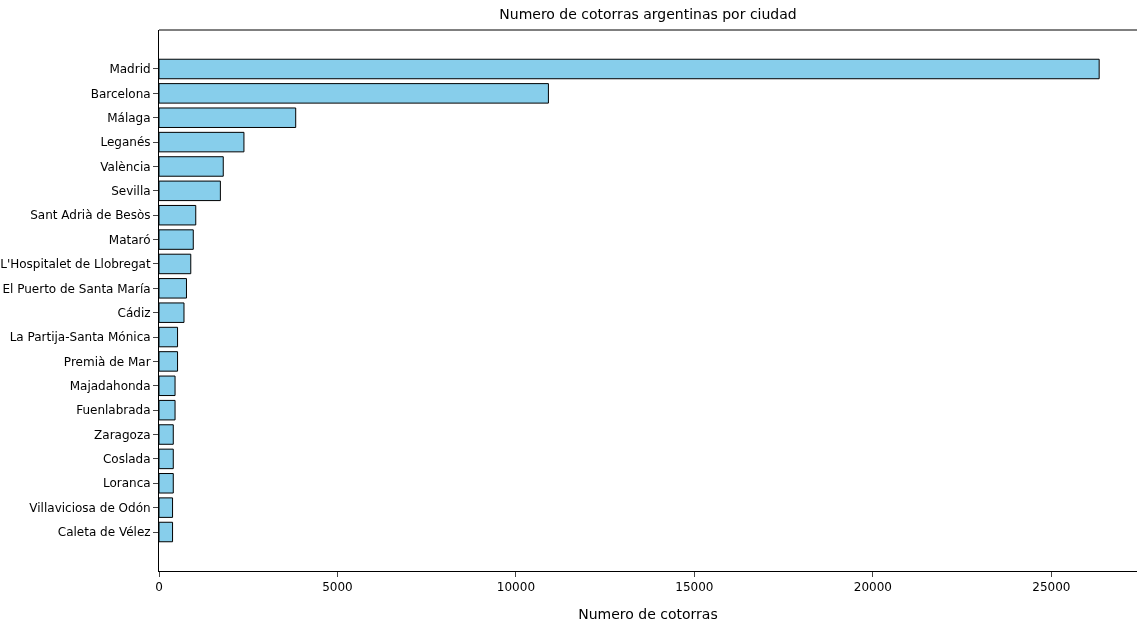 This screenshot has width=1137, height=626. What do you see at coordinates (1051, 587) in the screenshot?
I see `x-tick-label: 25000` at bounding box center [1051, 587].